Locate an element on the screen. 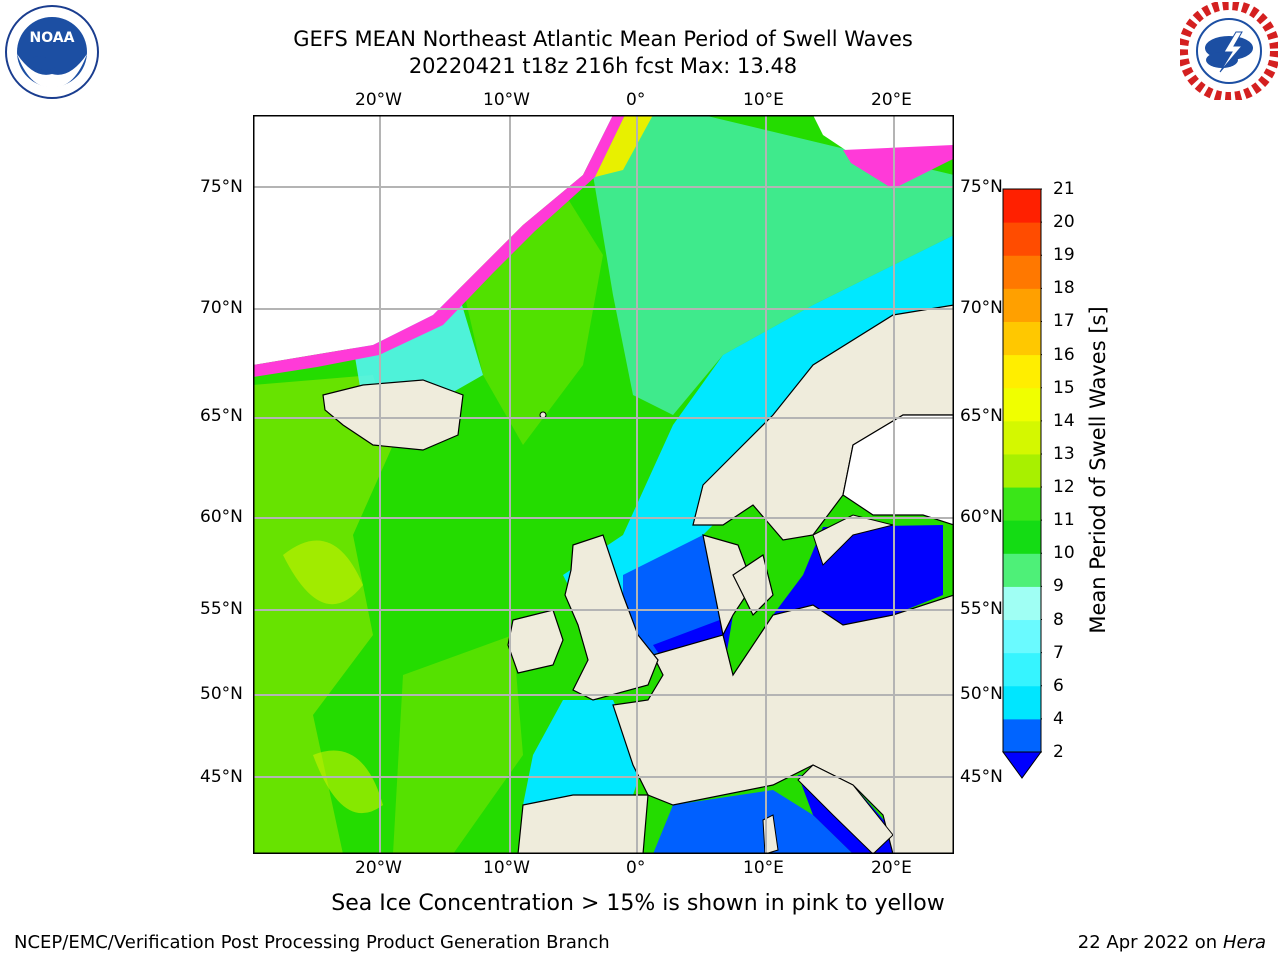  colorbar-label: 16 is located at coordinates (1064, 354).